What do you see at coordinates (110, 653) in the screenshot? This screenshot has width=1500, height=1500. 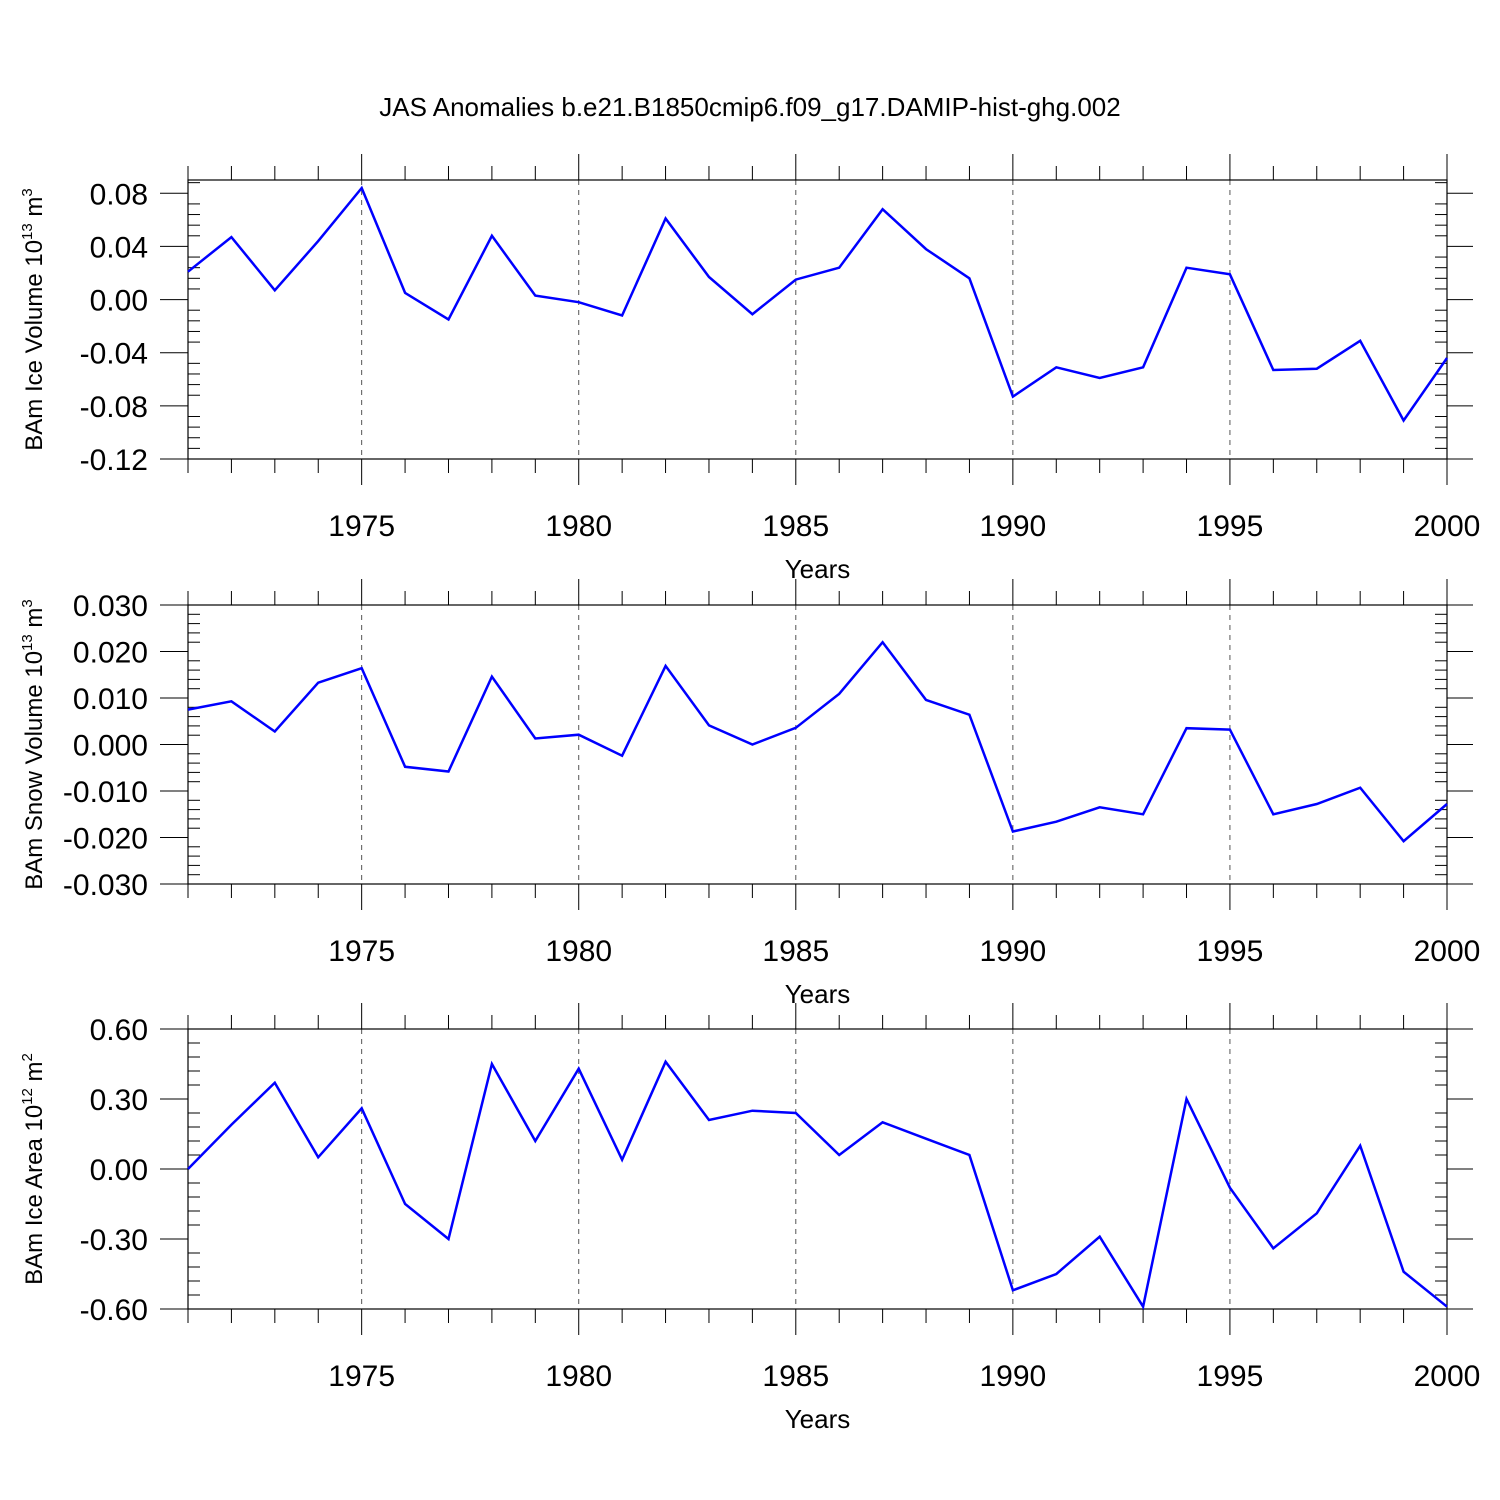 I see `y-tick-label: 0.020` at bounding box center [110, 653].